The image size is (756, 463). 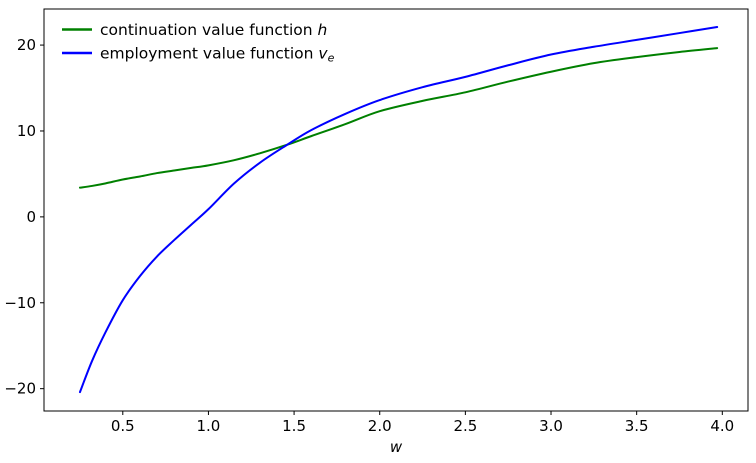 What do you see at coordinates (396, 447) in the screenshot?
I see `x-axis-label: w` at bounding box center [396, 447].